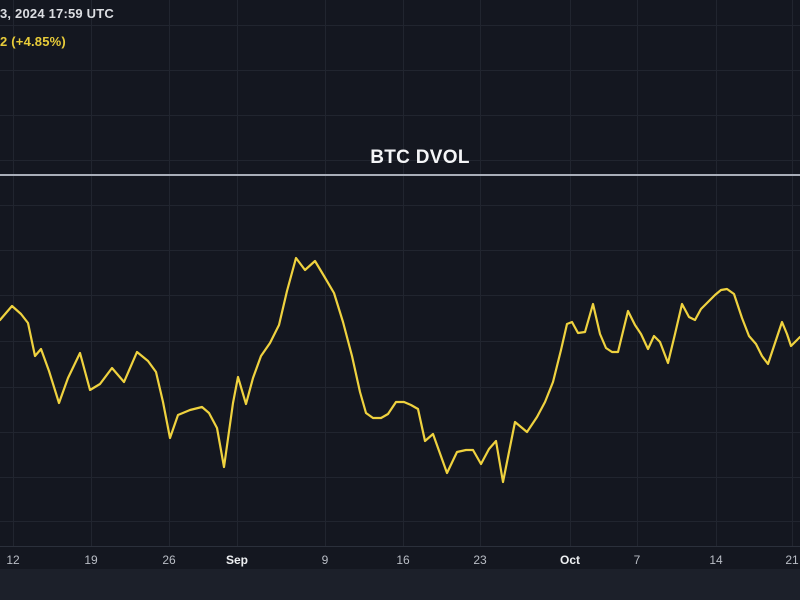  Describe the element at coordinates (716, 560) in the screenshot. I see `x-tick-label: 14` at that location.